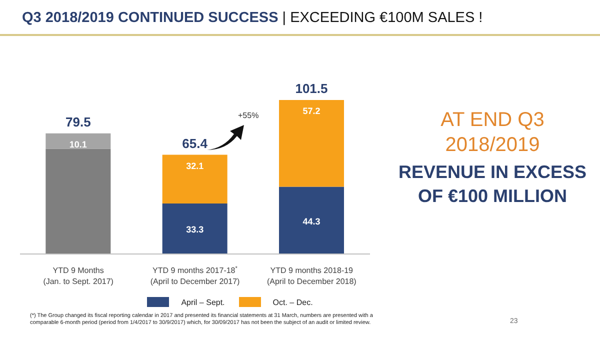 Image resolution: width=600 pixels, height=338 pixels. I want to click on total-label: 65.4, so click(195, 143).